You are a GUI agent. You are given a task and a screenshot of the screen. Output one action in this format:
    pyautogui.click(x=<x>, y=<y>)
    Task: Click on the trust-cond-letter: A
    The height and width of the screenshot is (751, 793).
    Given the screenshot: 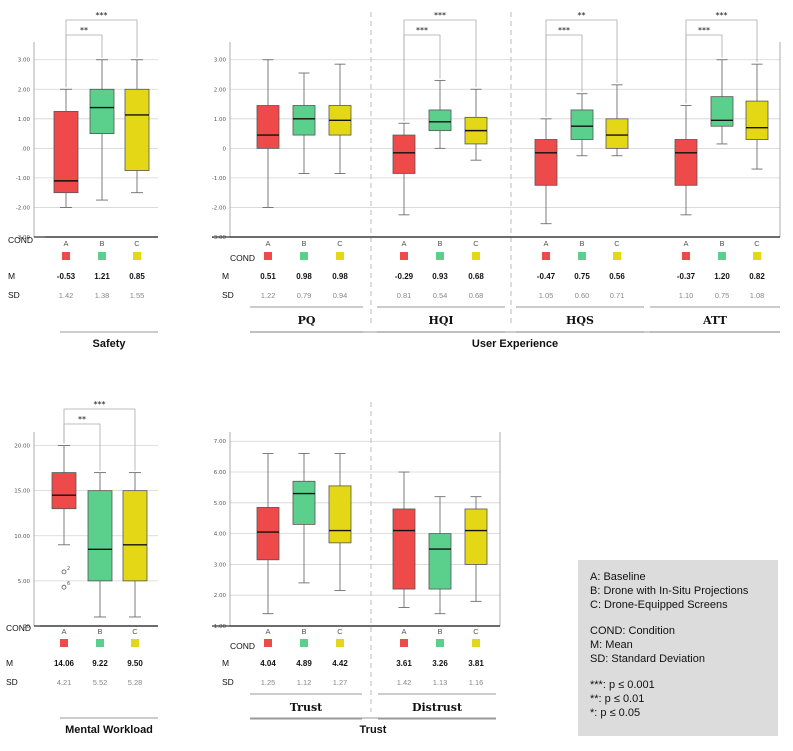 What is the action you would take?
    pyautogui.click(x=267, y=631)
    